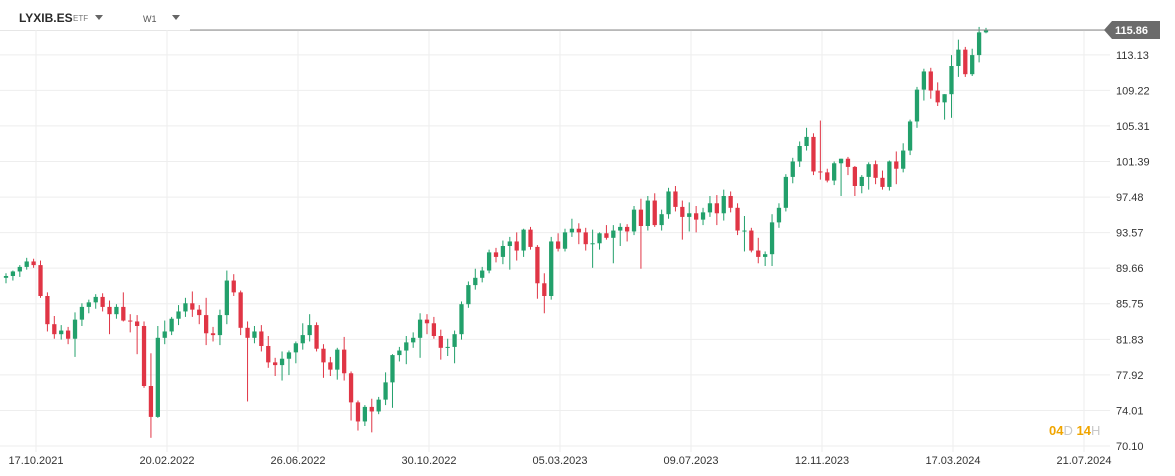 This screenshot has height=476, width=1175. I want to click on symbol-selector: LYXIB.ES, so click(46, 18).